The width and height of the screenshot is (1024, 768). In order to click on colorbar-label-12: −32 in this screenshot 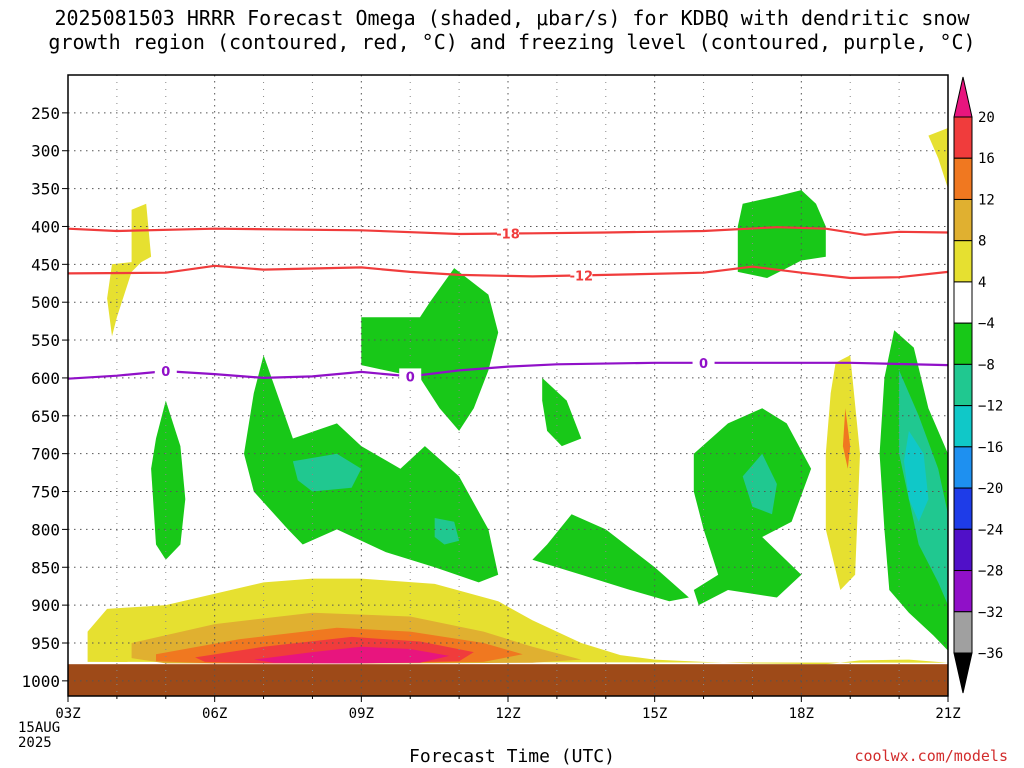, I will do `click(990, 613)`.